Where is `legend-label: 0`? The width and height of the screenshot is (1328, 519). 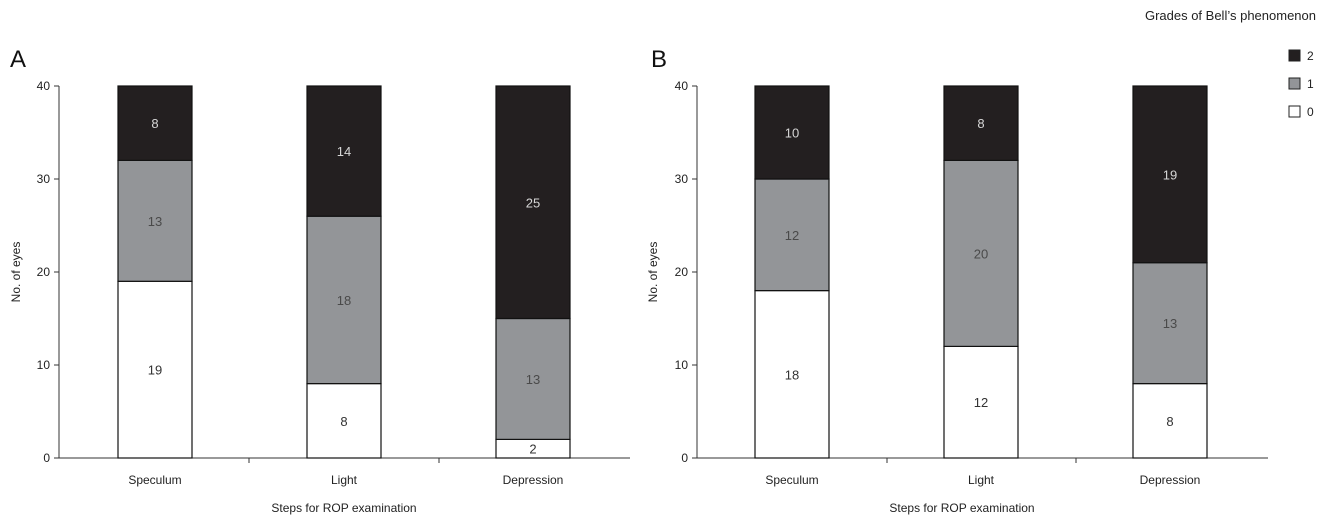 legend-label: 0 is located at coordinates (1310, 112).